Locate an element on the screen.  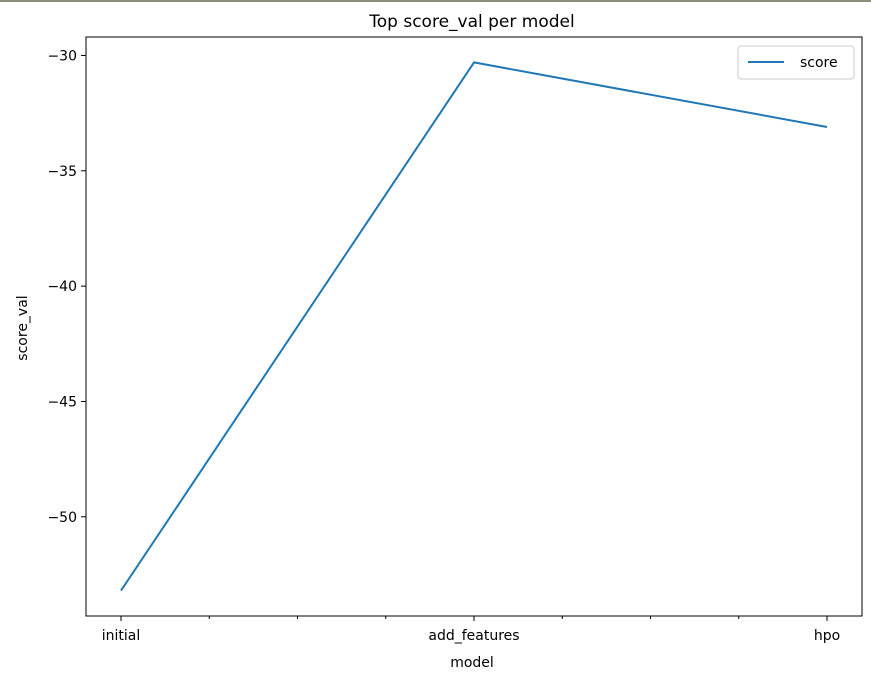
legend-entry-score: score is located at coordinates (819, 63).